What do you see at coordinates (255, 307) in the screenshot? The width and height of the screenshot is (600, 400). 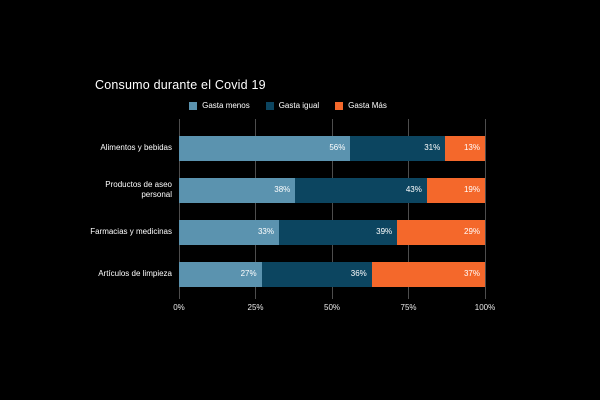 I see `x-tick-label: 25%` at bounding box center [255, 307].